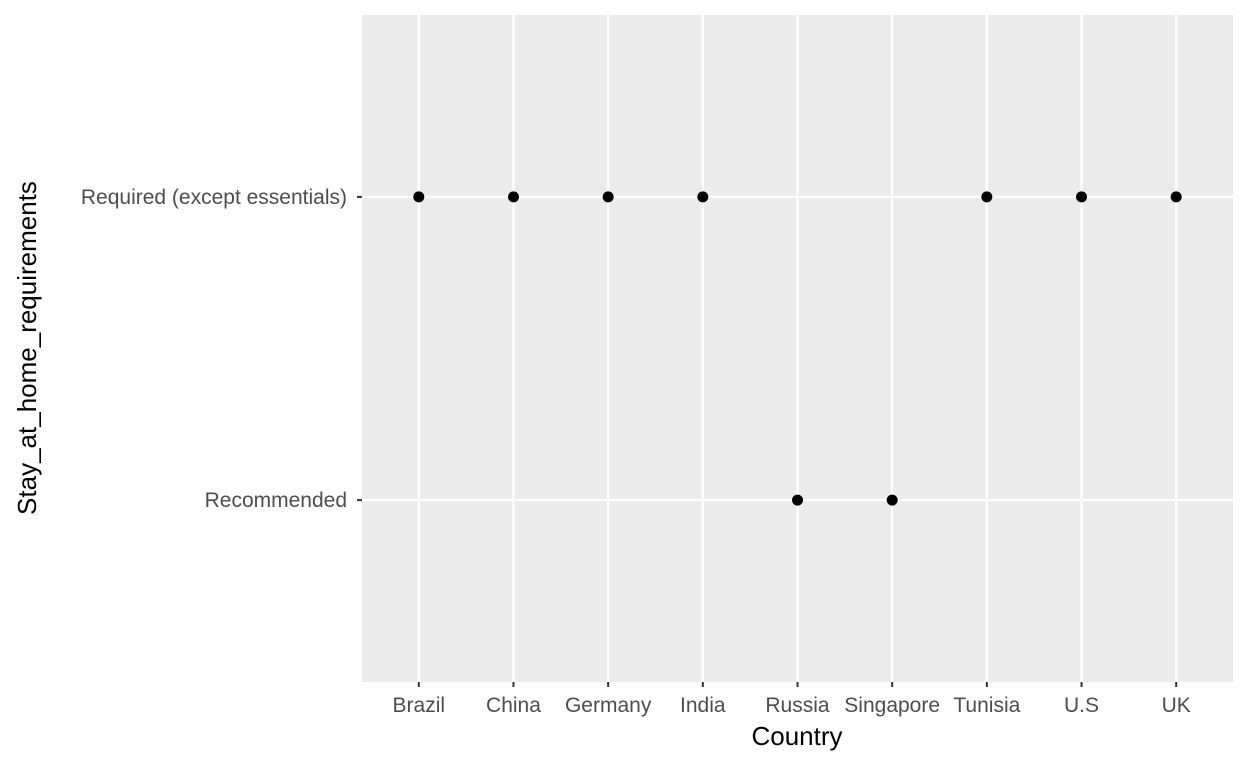 The height and width of the screenshot is (768, 1248). Describe the element at coordinates (1176, 705) in the screenshot. I see `x-tick-label: UK` at that location.